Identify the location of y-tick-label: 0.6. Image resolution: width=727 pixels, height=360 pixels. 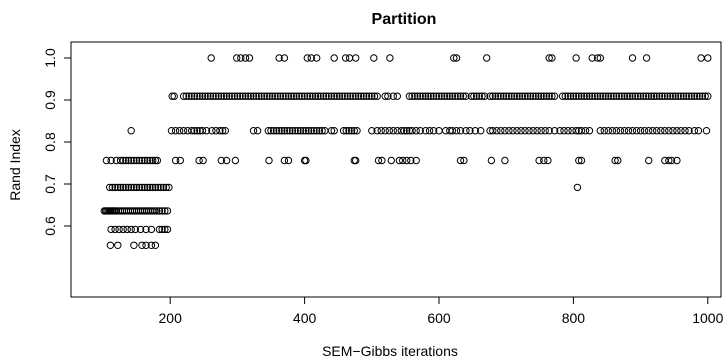
(50, 226).